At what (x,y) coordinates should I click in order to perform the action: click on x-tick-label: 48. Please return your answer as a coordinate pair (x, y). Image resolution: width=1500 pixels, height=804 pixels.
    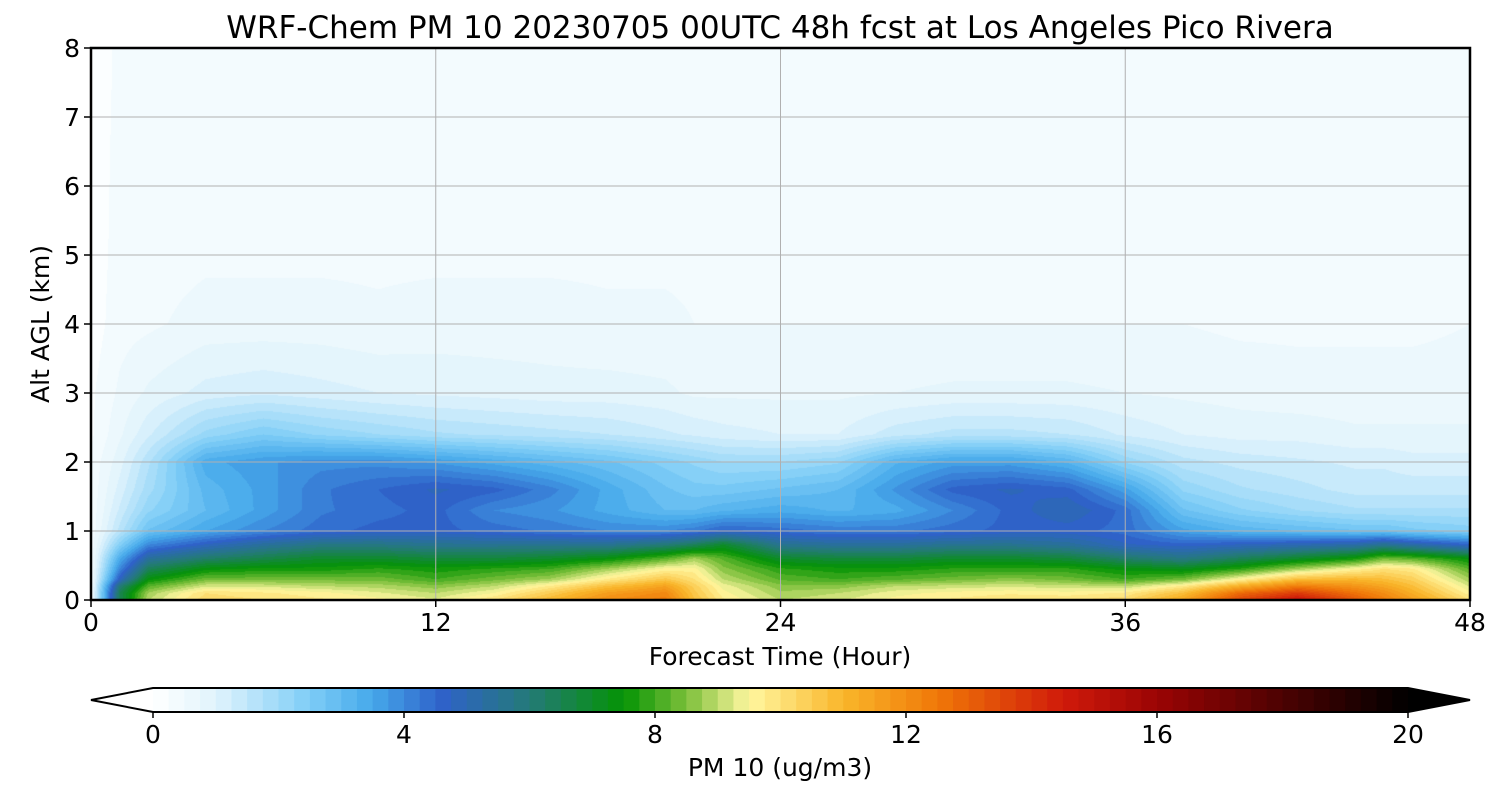
    Looking at the image, I should click on (1470, 622).